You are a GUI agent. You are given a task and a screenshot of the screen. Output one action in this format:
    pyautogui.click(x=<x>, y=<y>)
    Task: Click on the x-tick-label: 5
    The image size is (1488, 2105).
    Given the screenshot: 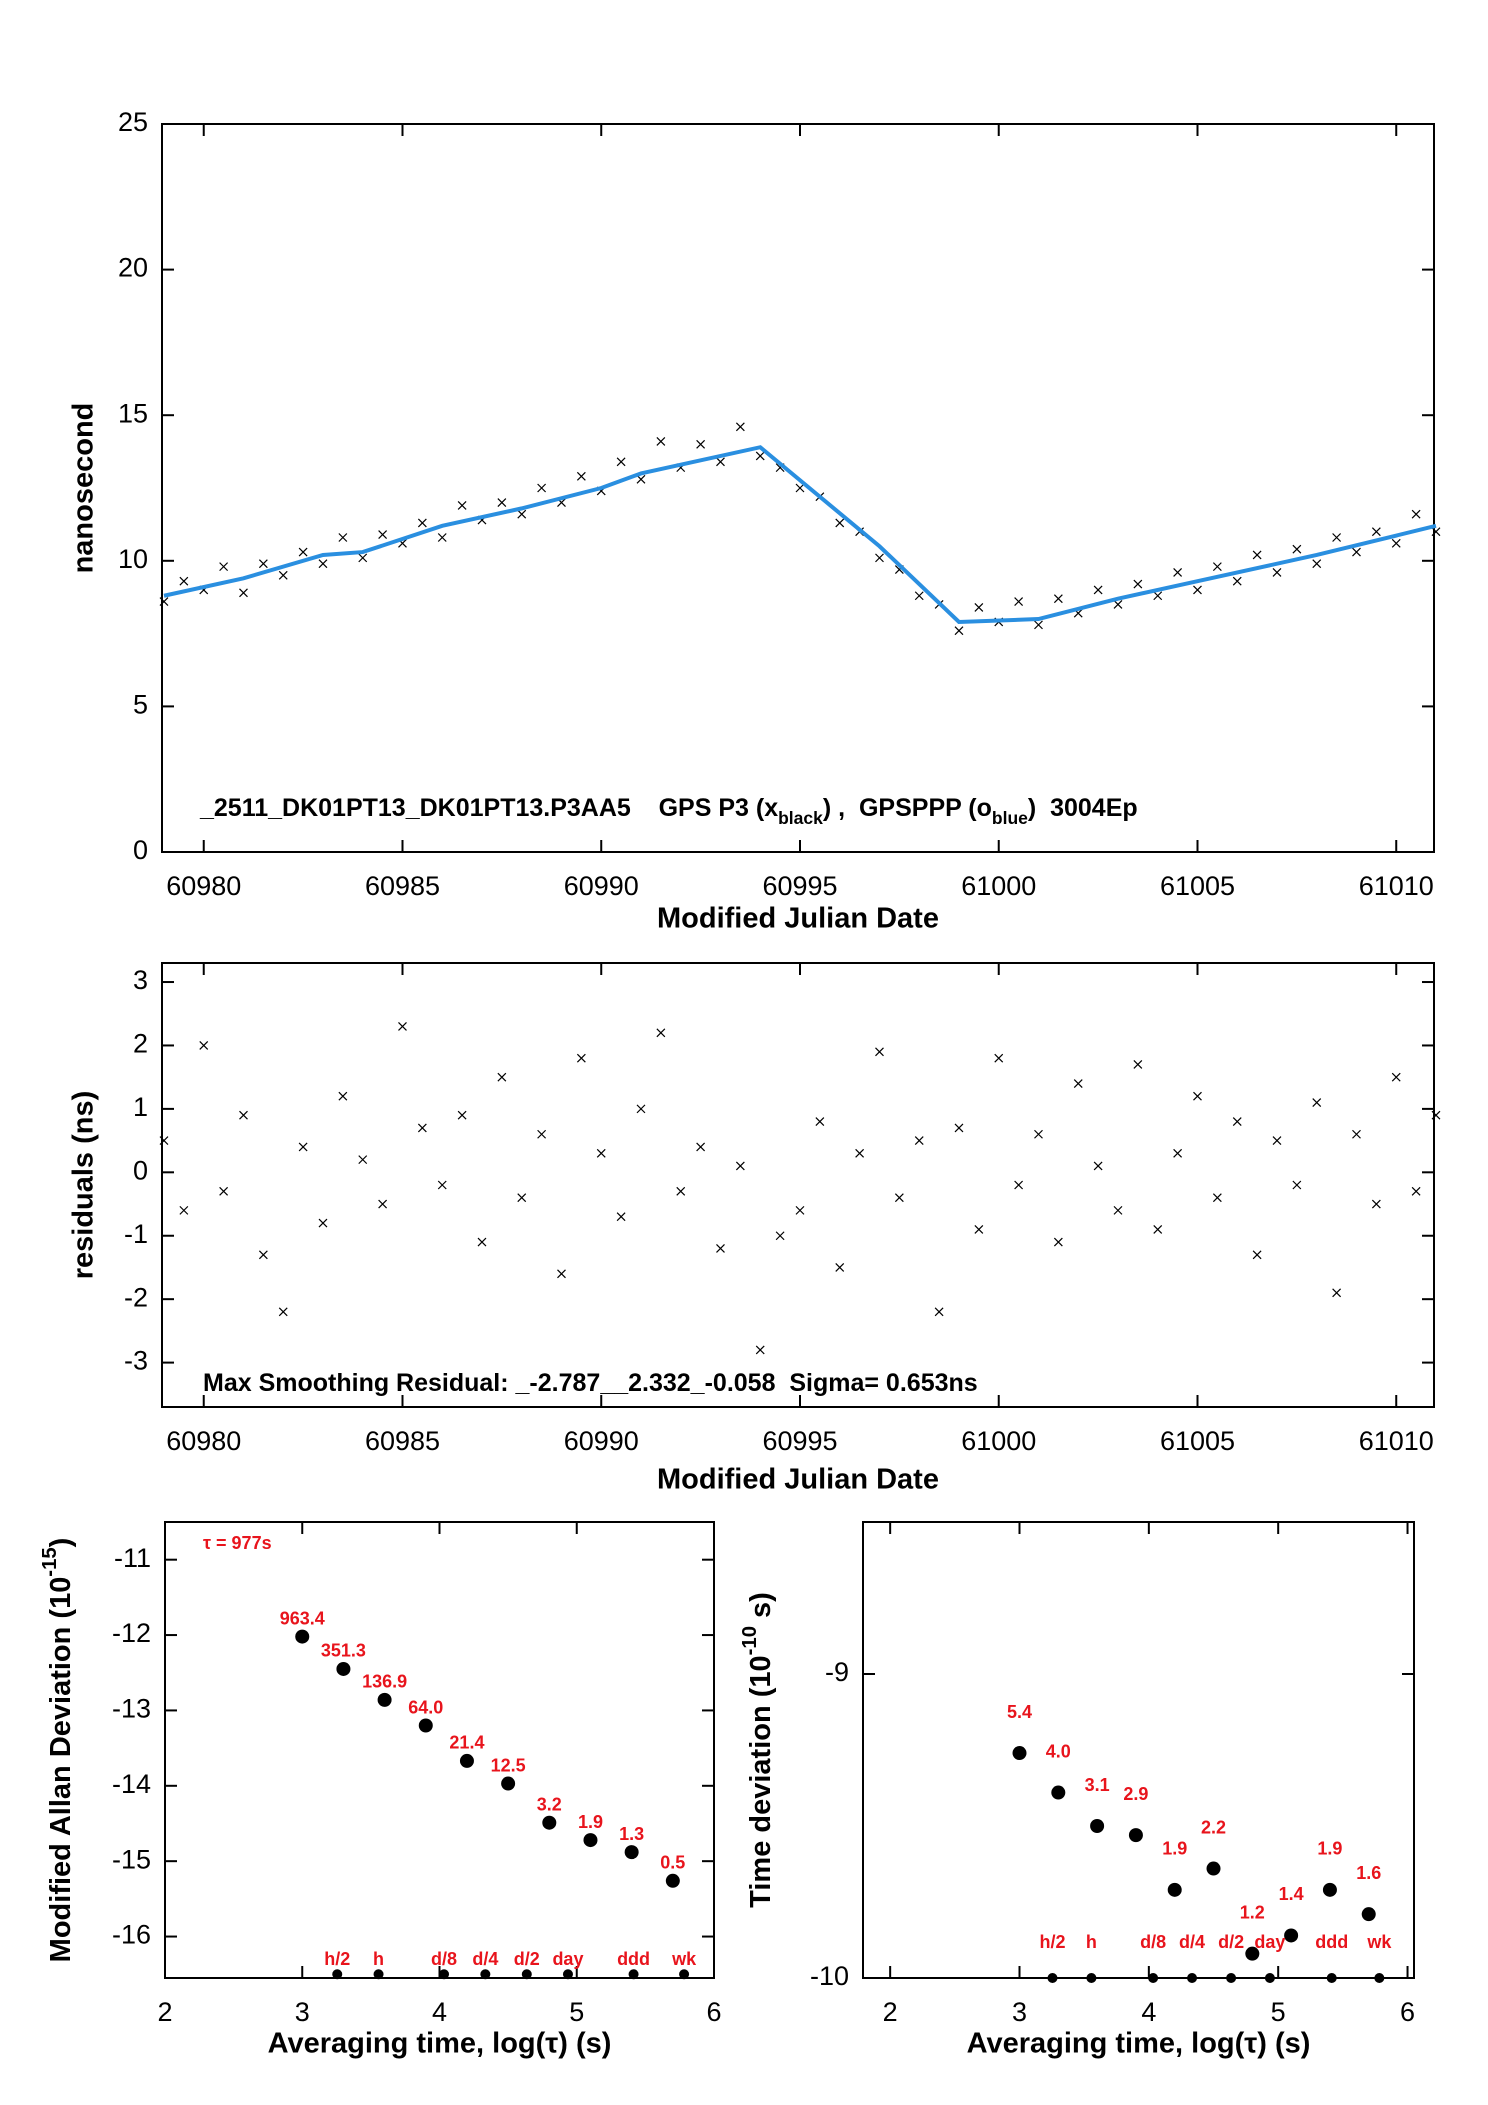 What is the action you would take?
    pyautogui.click(x=576, y=2012)
    